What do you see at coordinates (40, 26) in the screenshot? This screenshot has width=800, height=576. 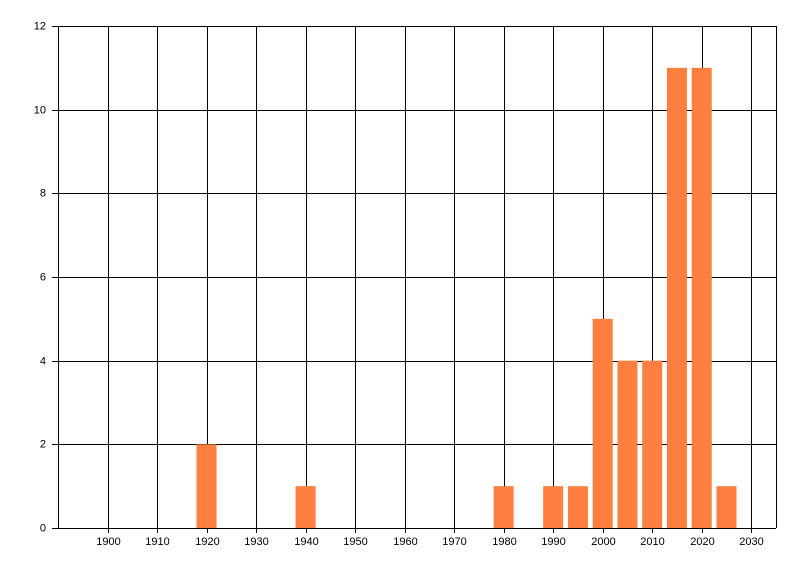 I see `y-tick-label: 12` at bounding box center [40, 26].